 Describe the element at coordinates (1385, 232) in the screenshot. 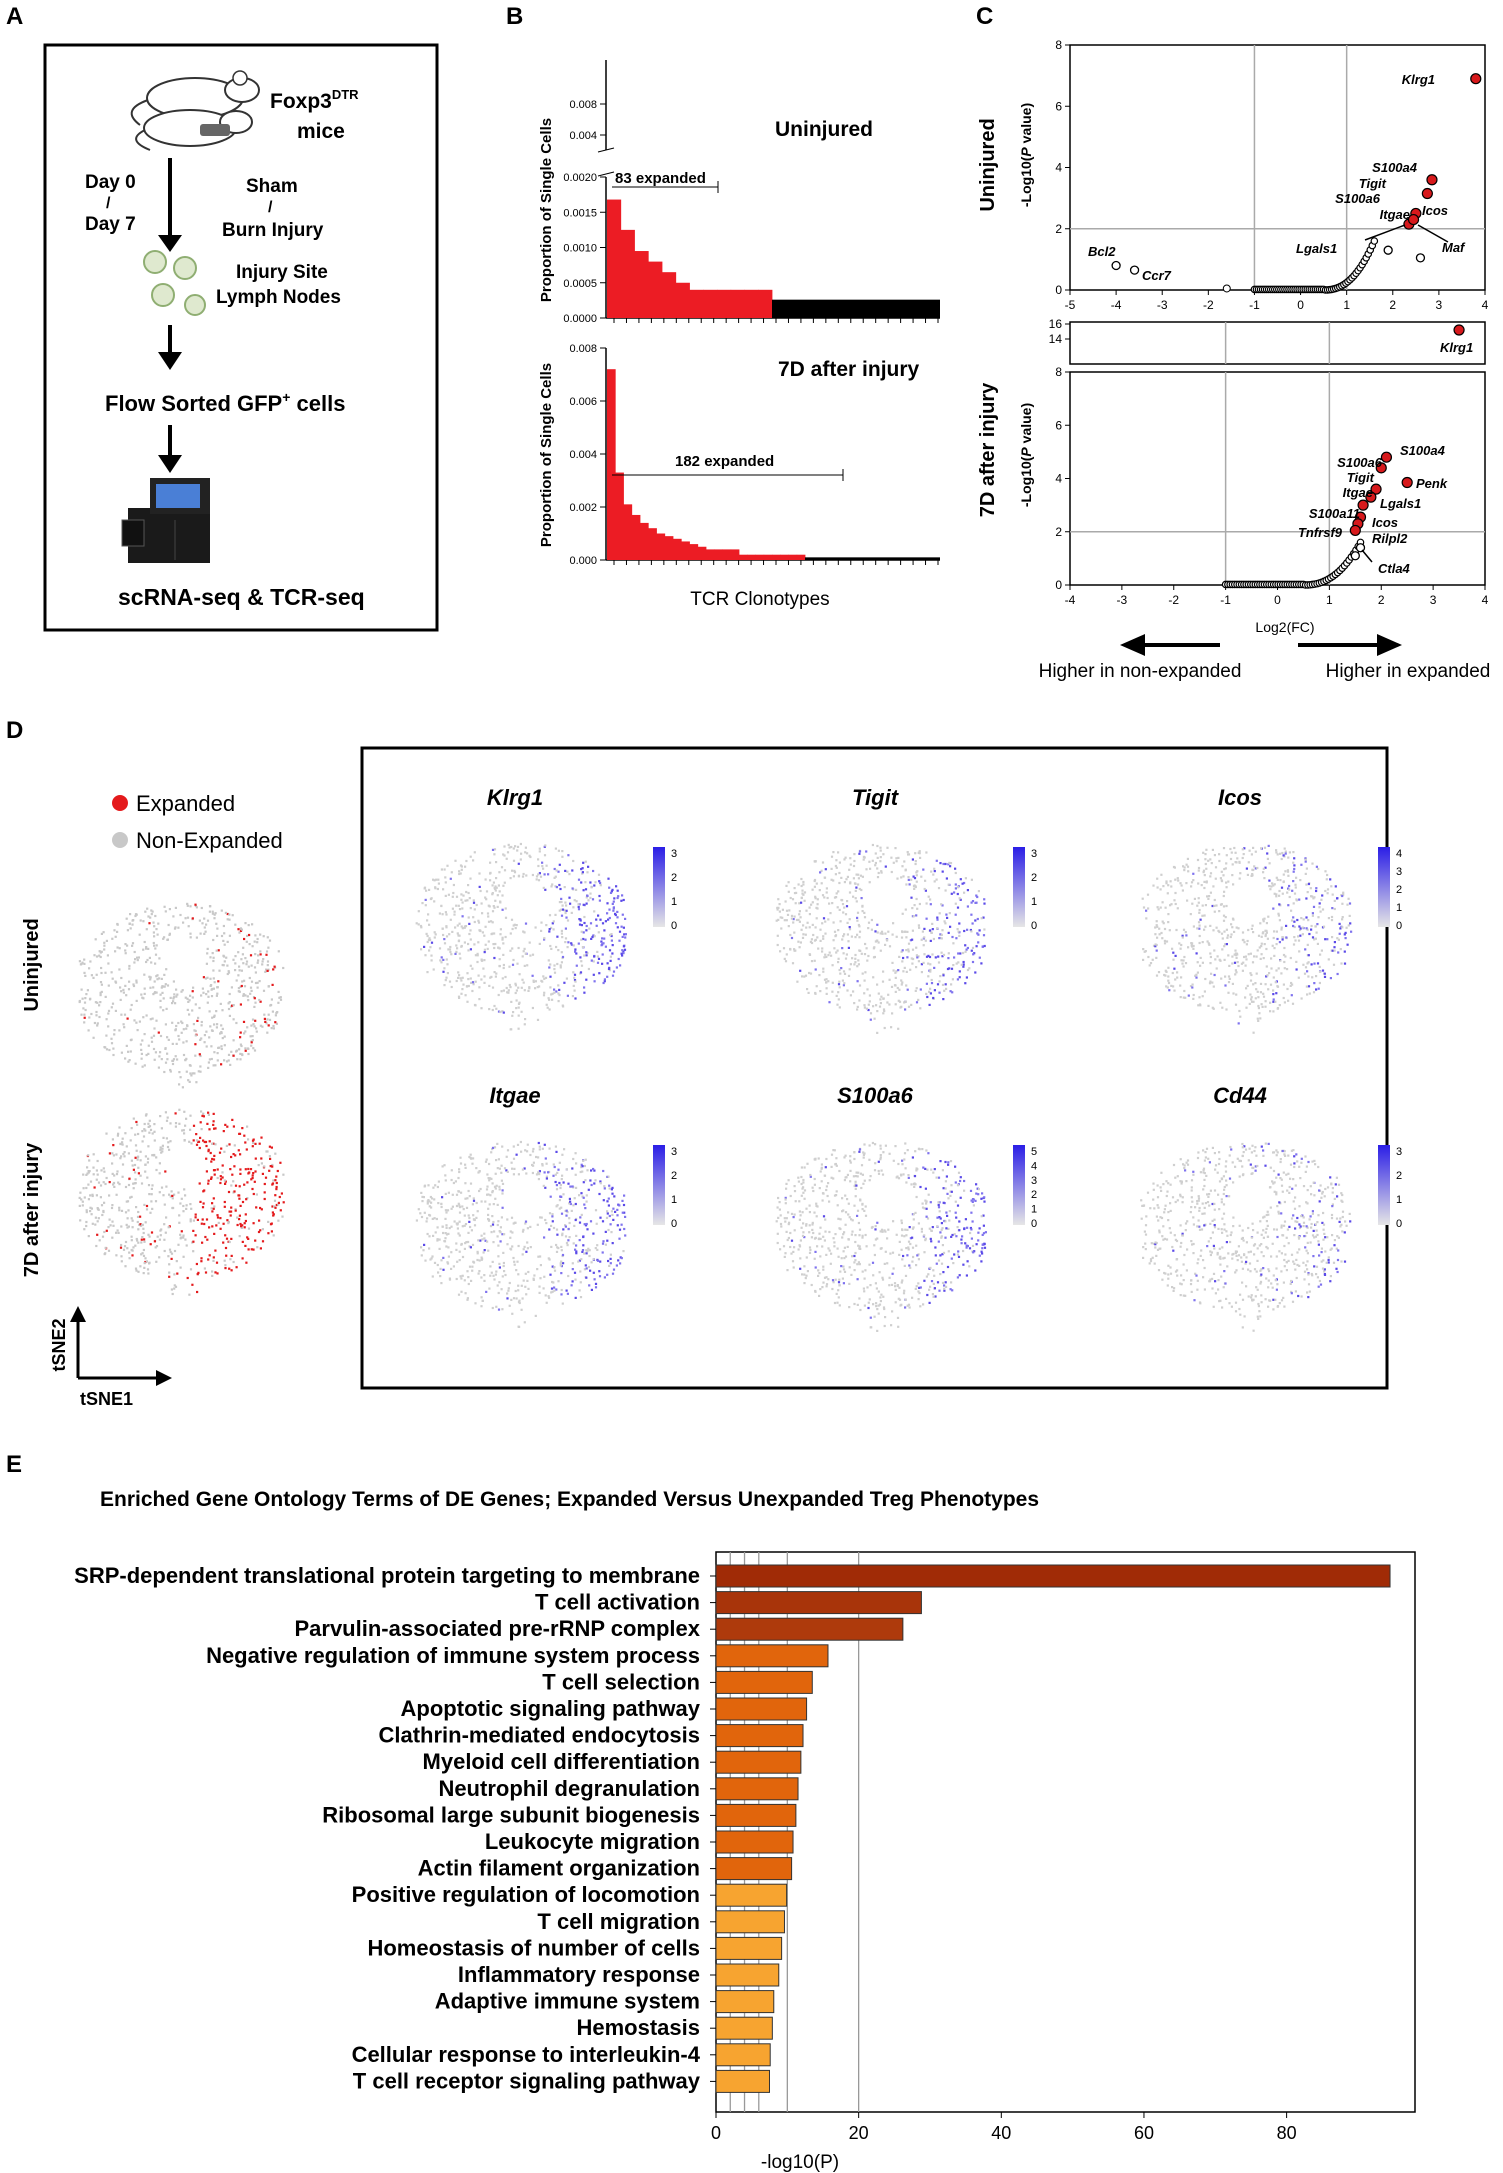

I see `c-leader` at that location.